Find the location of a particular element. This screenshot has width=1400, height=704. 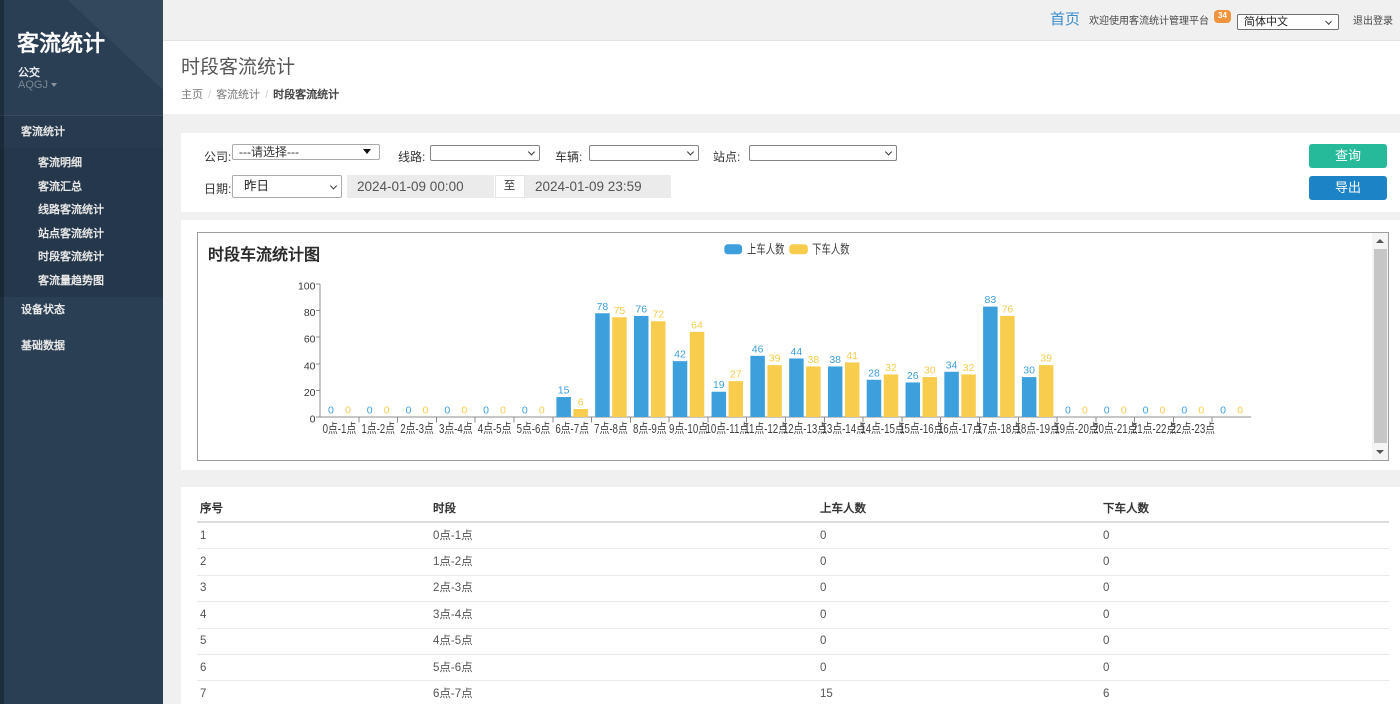

svg-text: 上车人数 is located at coordinates (765, 249).